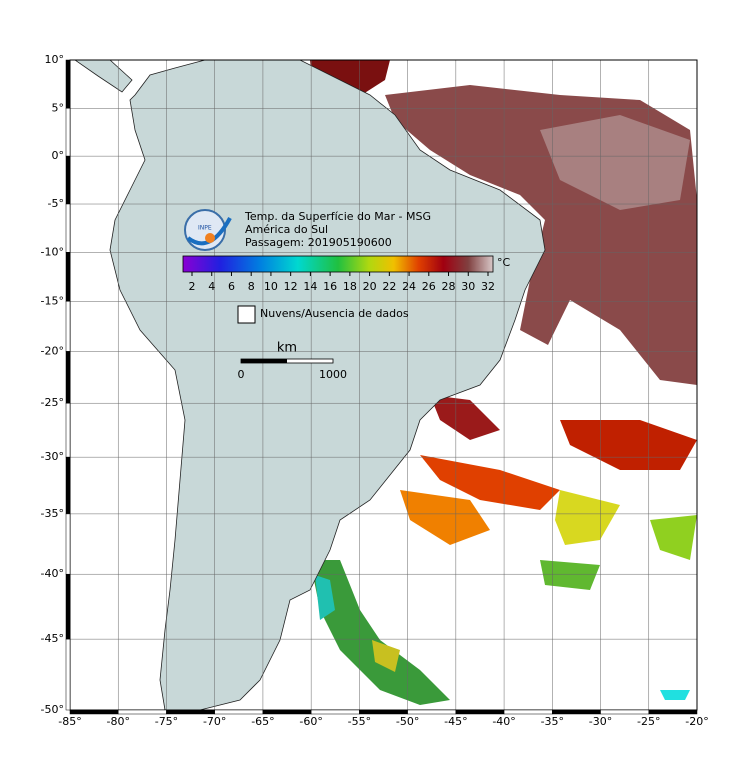  Describe the element at coordinates (52, 513) in the screenshot. I see `y-tick-label: -35°` at that location.